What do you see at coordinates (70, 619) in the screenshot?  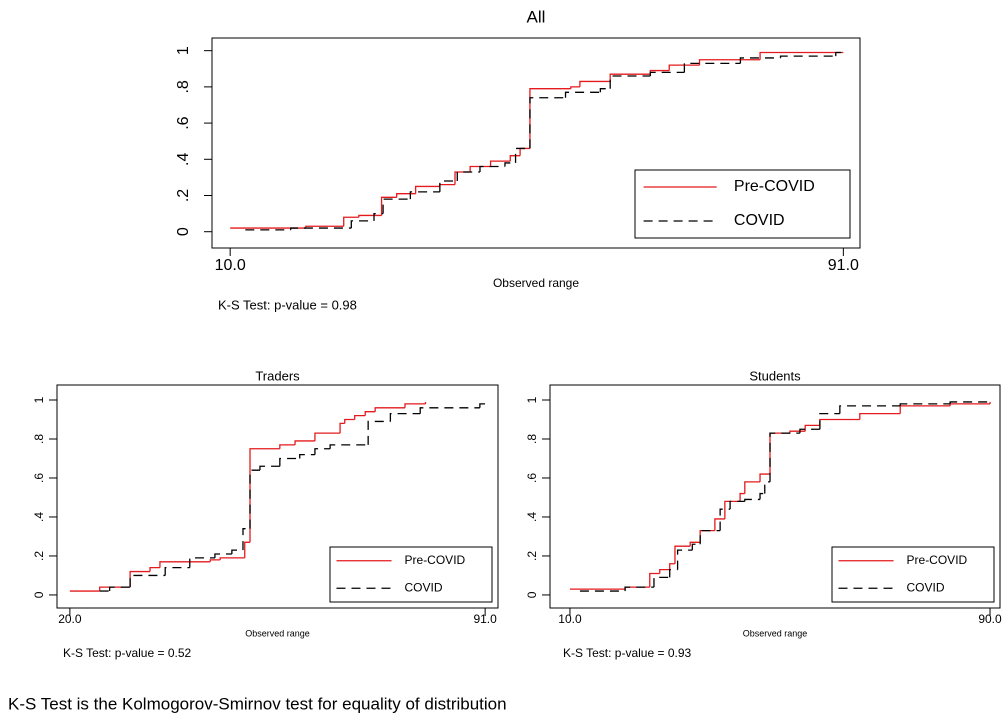 I see `x-tick-label: 20.0` at bounding box center [70, 619].